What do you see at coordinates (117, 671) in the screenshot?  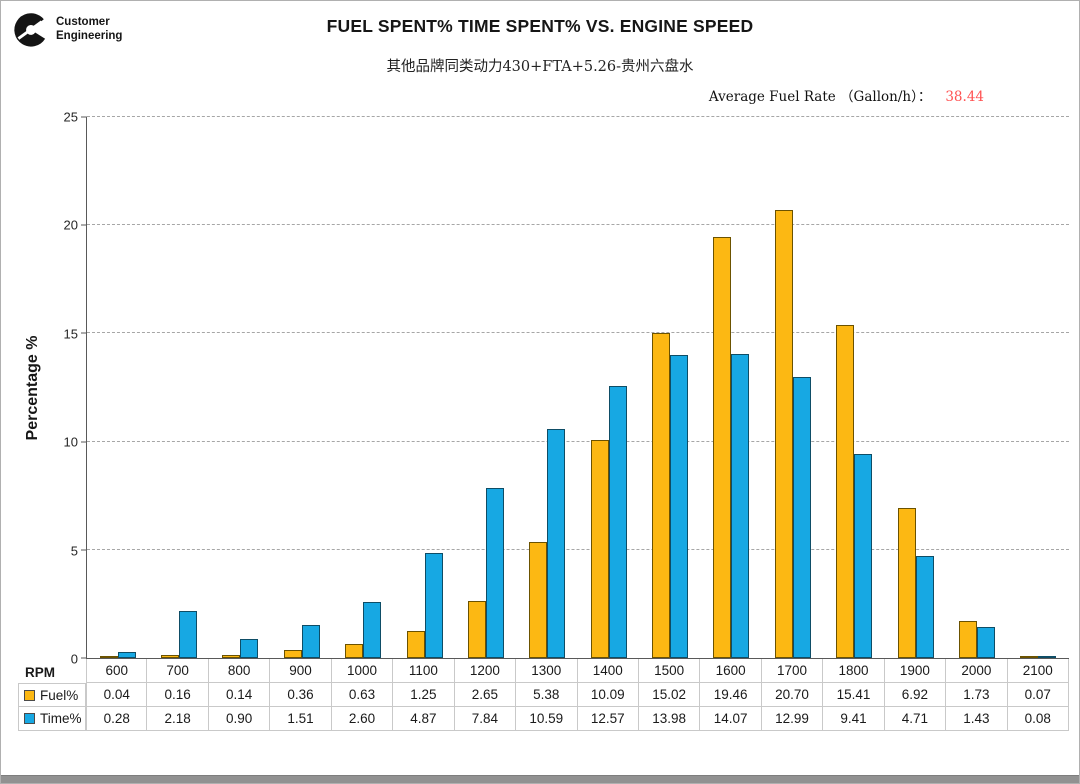 I see `category-label: 600` at bounding box center [117, 671].